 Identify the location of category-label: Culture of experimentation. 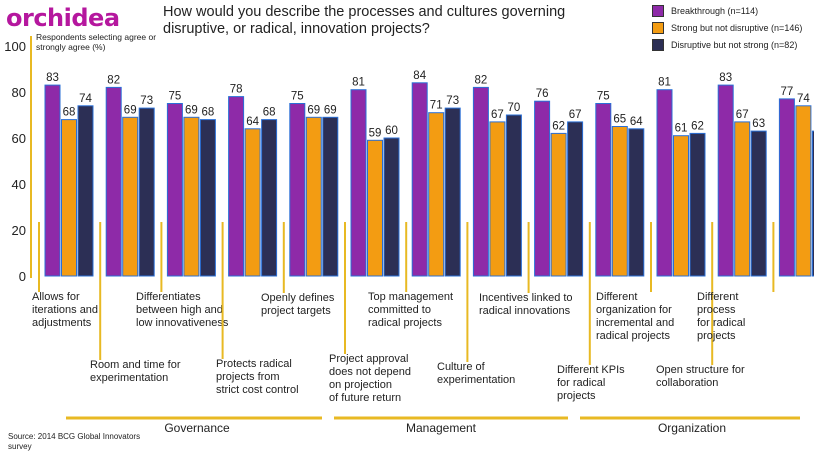
(476, 373).